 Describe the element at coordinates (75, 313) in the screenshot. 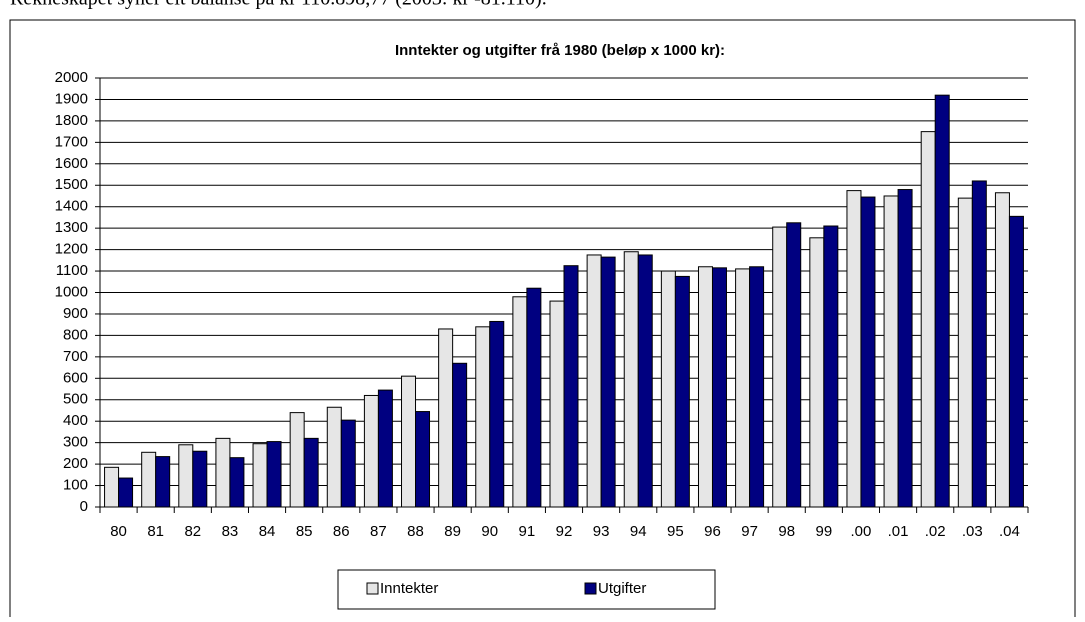

I see `y-tick-label: 900` at that location.